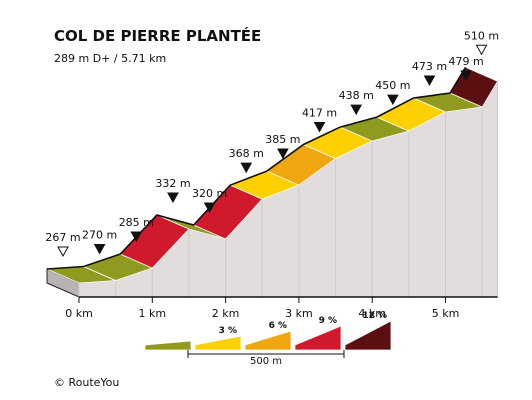 This screenshot has width=532, height=400. I want to click on legend-label: 12 %, so click(374, 316).